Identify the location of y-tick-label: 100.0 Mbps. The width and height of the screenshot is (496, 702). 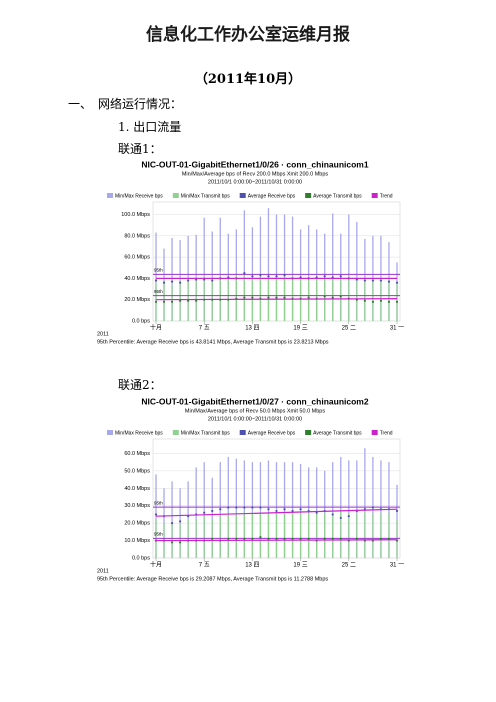
(135, 215).